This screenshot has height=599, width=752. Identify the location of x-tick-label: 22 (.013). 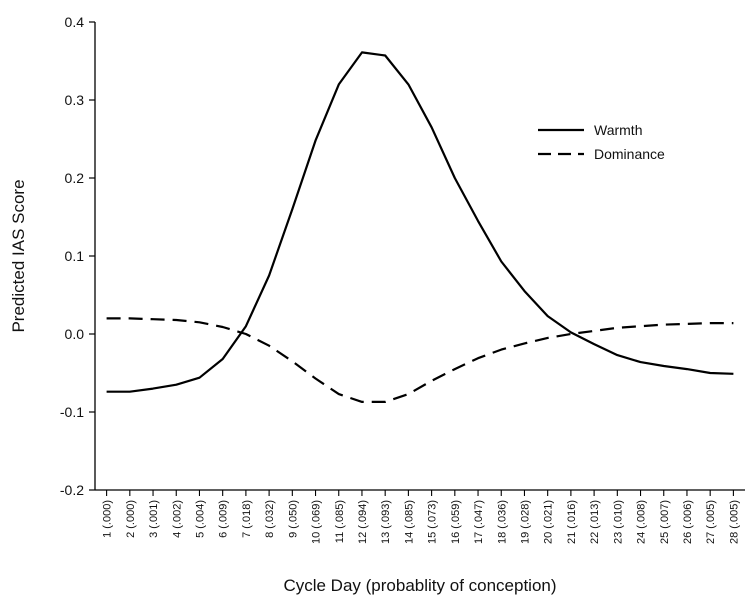
(595, 522).